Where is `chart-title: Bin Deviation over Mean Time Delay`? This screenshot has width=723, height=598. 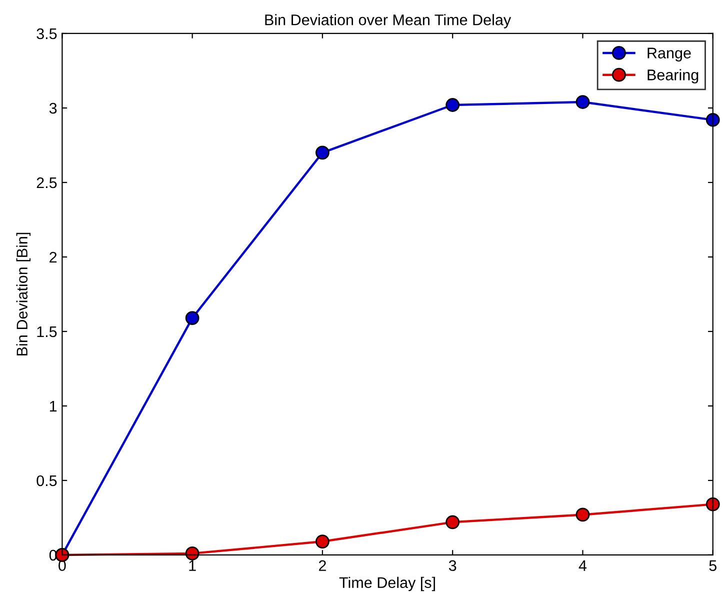 chart-title: Bin Deviation over Mean Time Delay is located at coordinates (388, 21).